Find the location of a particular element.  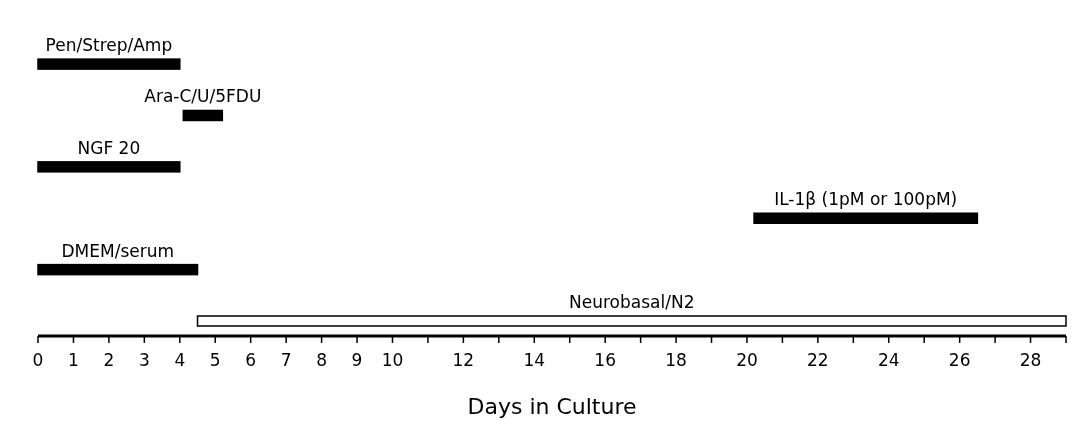

x-tick-label: 10 is located at coordinates (392, 360).